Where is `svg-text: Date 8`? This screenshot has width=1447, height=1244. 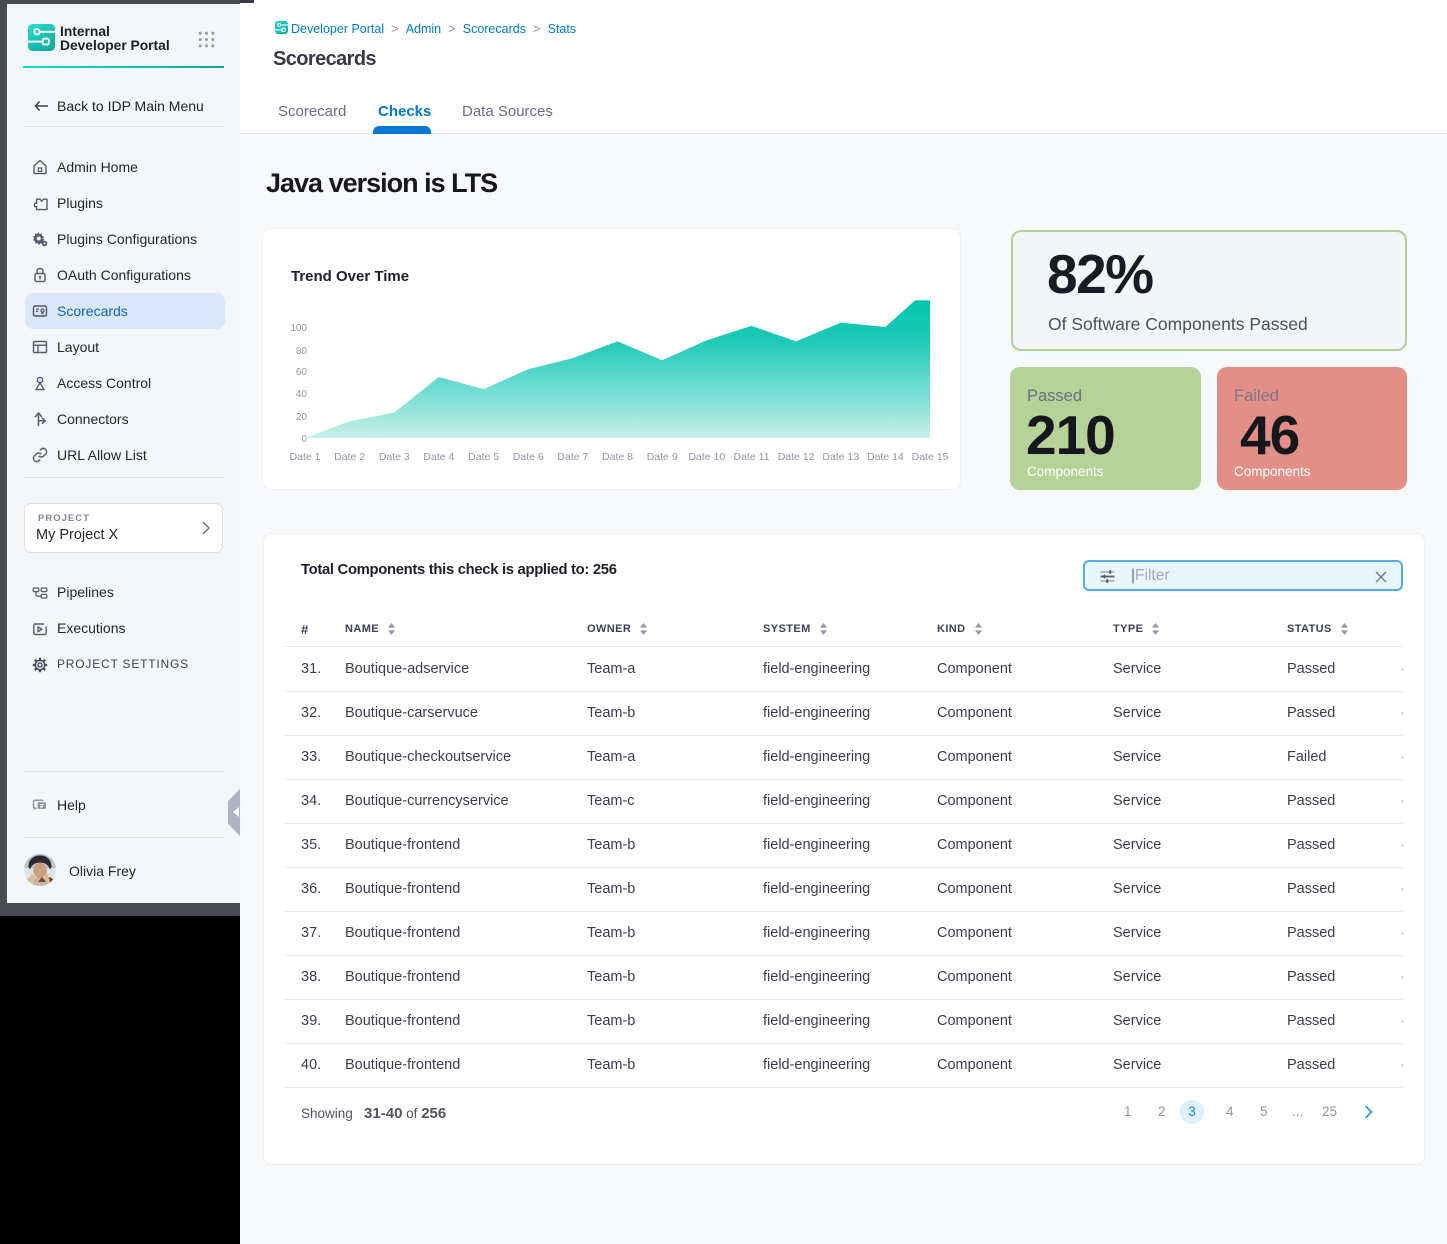
svg-text: Date 8 is located at coordinates (617, 457).